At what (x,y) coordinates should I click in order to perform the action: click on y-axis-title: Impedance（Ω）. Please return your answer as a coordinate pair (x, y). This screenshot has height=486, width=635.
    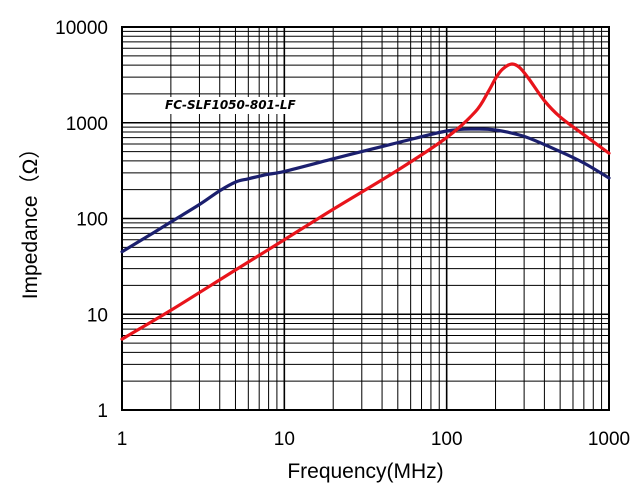
    Looking at the image, I should click on (30, 219).